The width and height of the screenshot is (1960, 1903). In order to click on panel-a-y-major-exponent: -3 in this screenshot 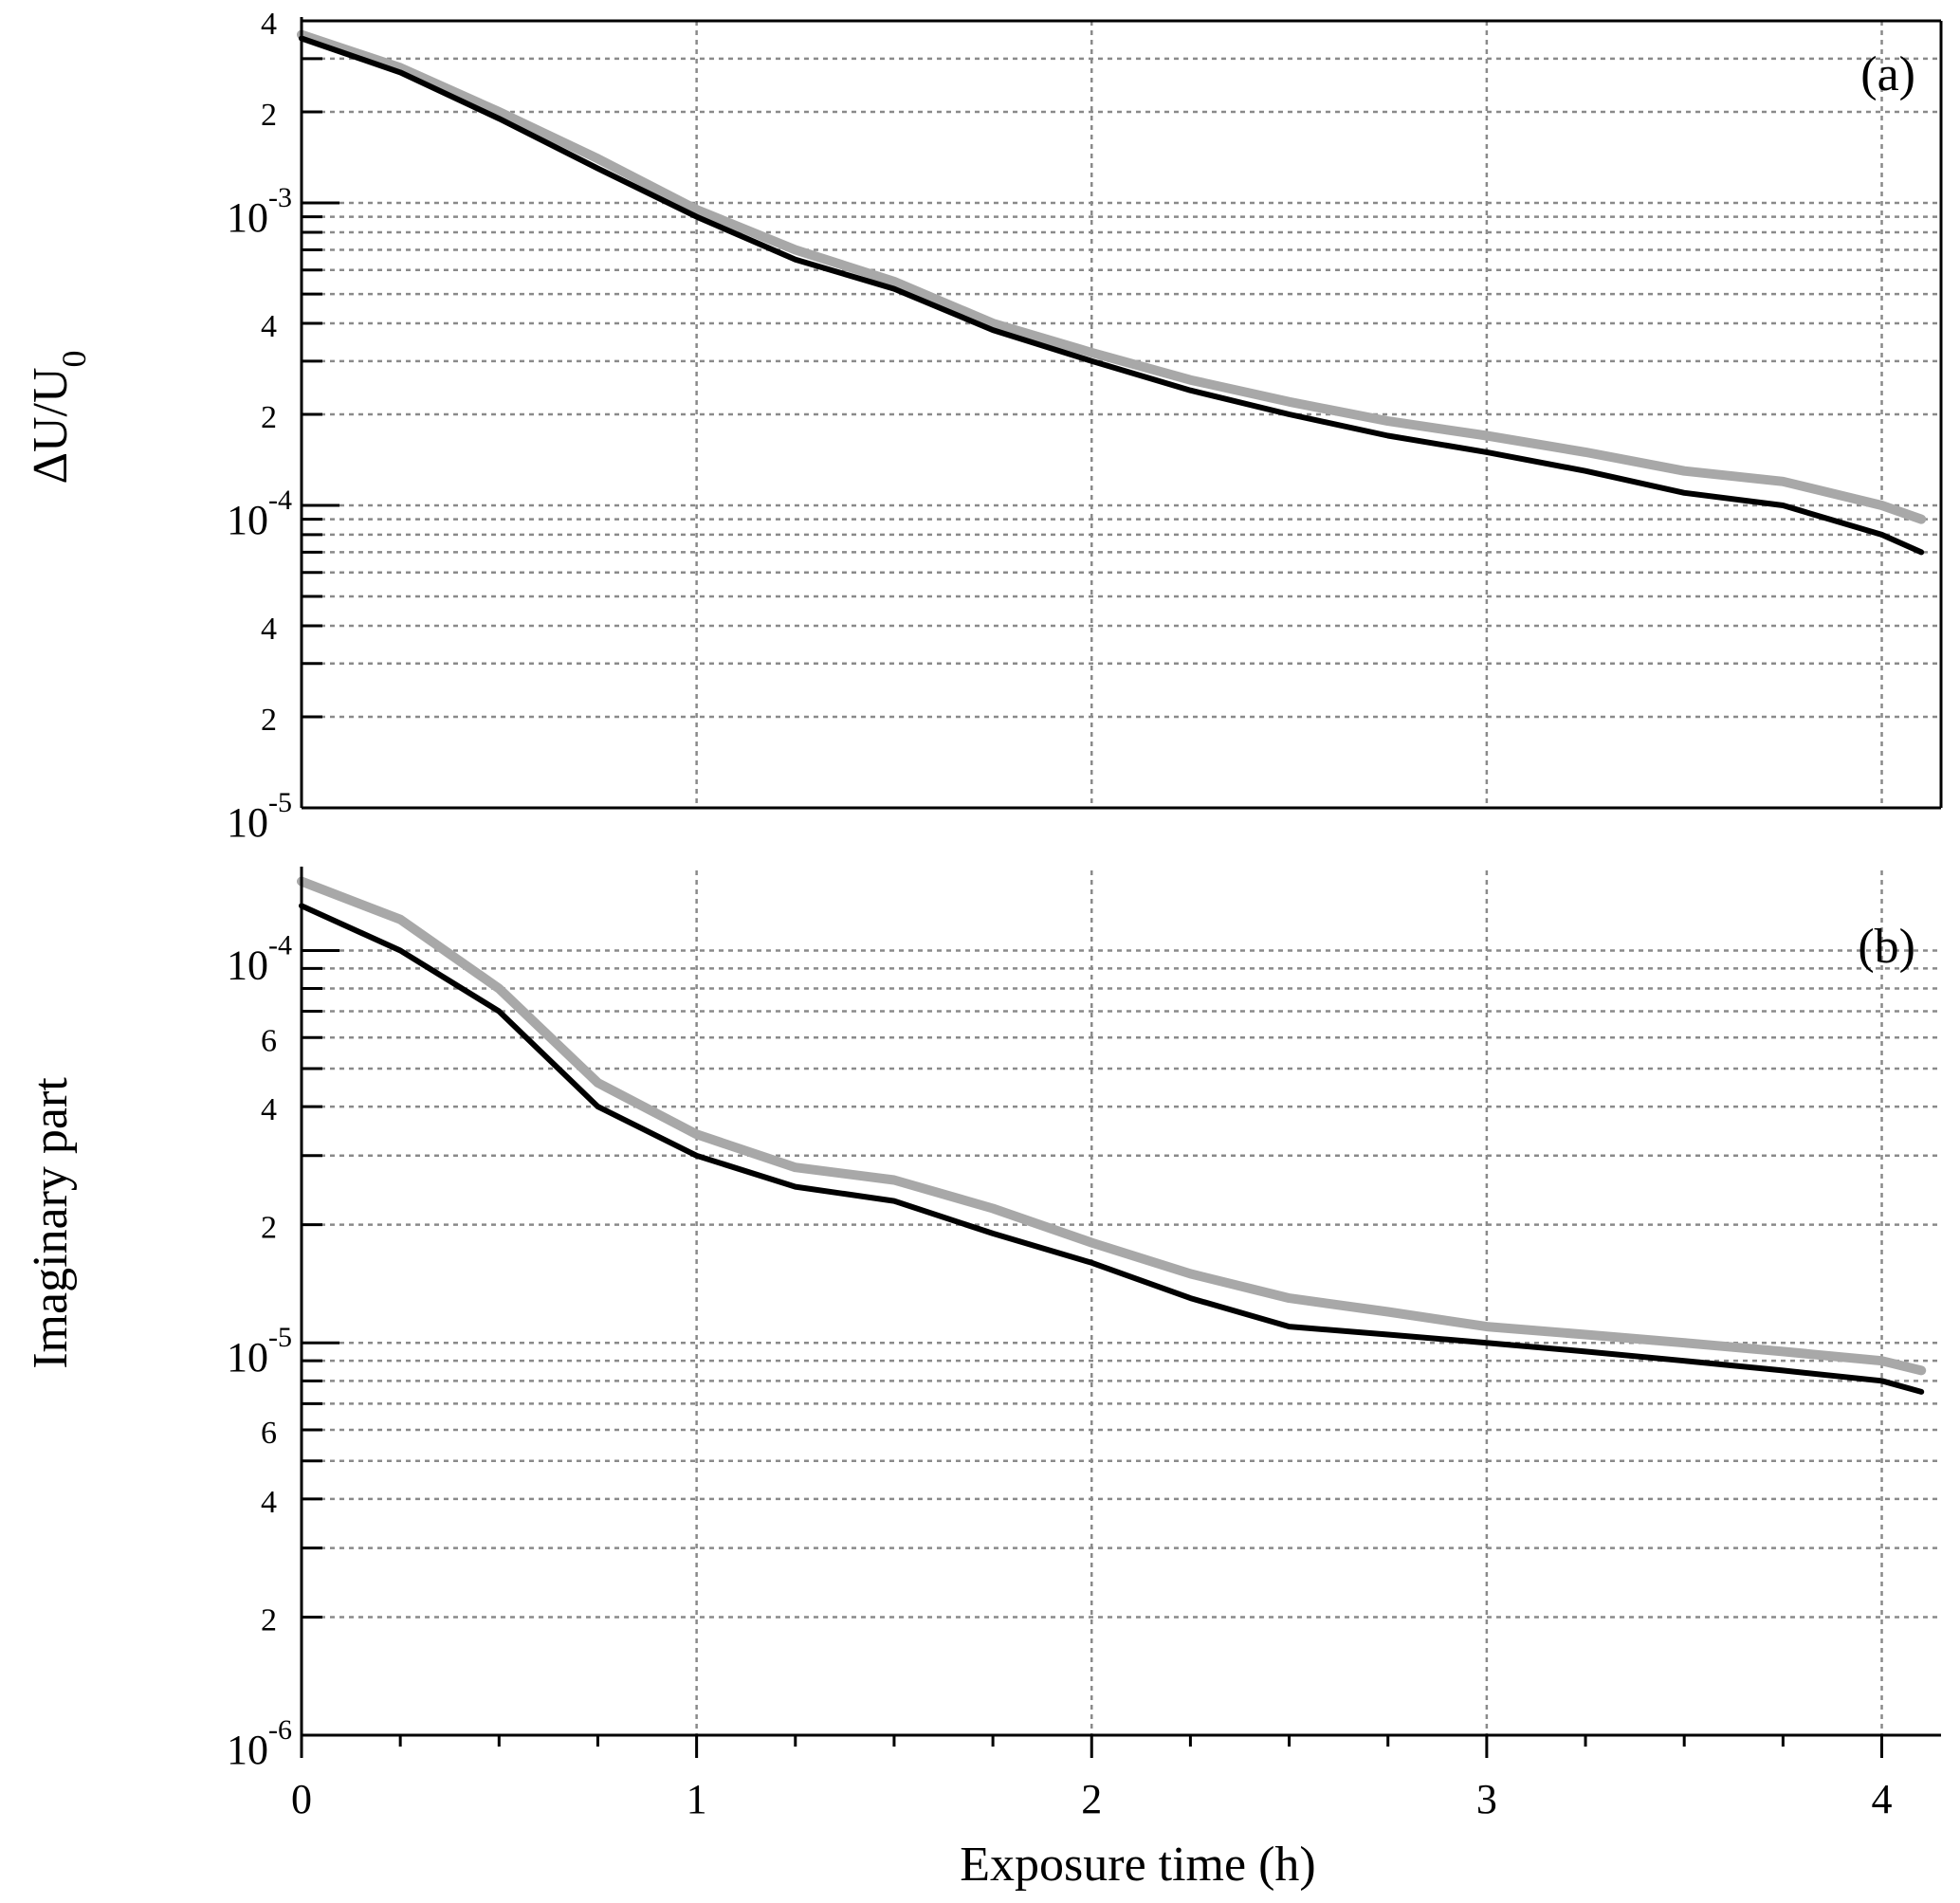, I will do `click(280, 197)`.